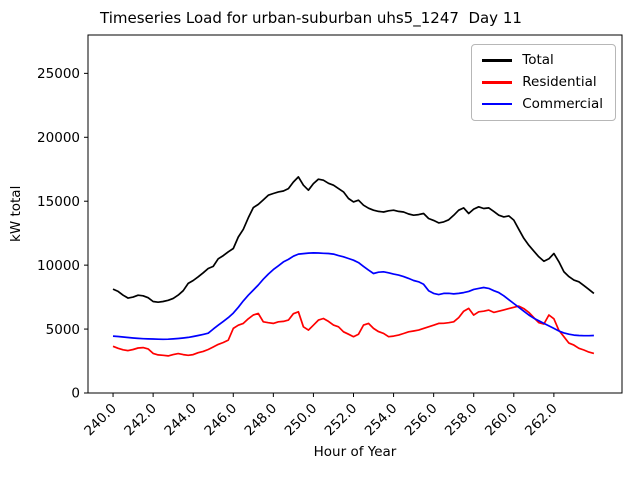  I want to click on residential-line-swatch-icon, so click(497, 82).